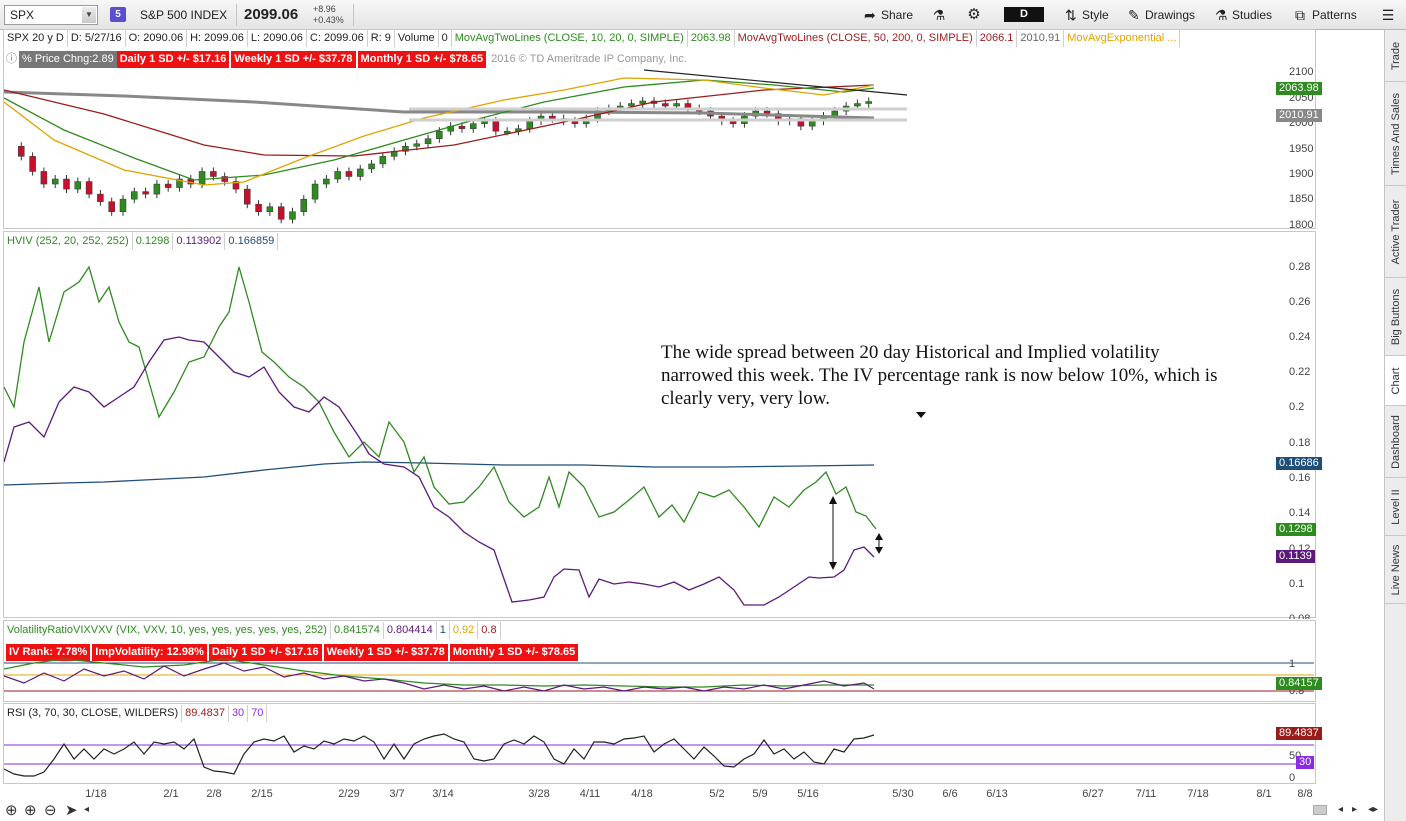 The height and width of the screenshot is (821, 1406). Describe the element at coordinates (1304, 794) in the screenshot. I see `date-tick-label: 8/8` at that location.